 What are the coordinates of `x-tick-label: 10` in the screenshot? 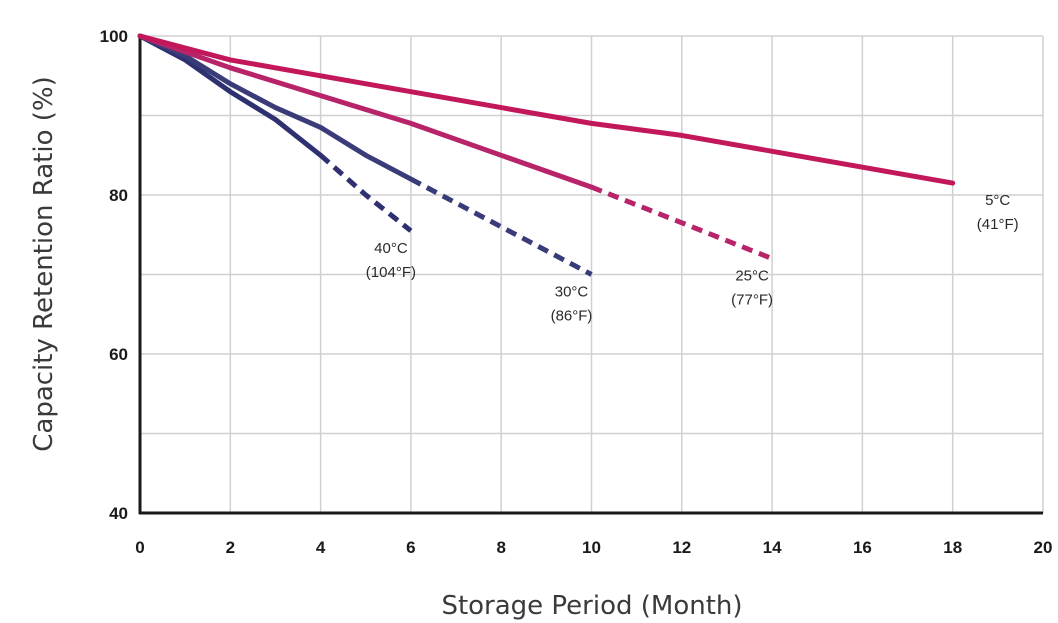 It's located at (591, 547).